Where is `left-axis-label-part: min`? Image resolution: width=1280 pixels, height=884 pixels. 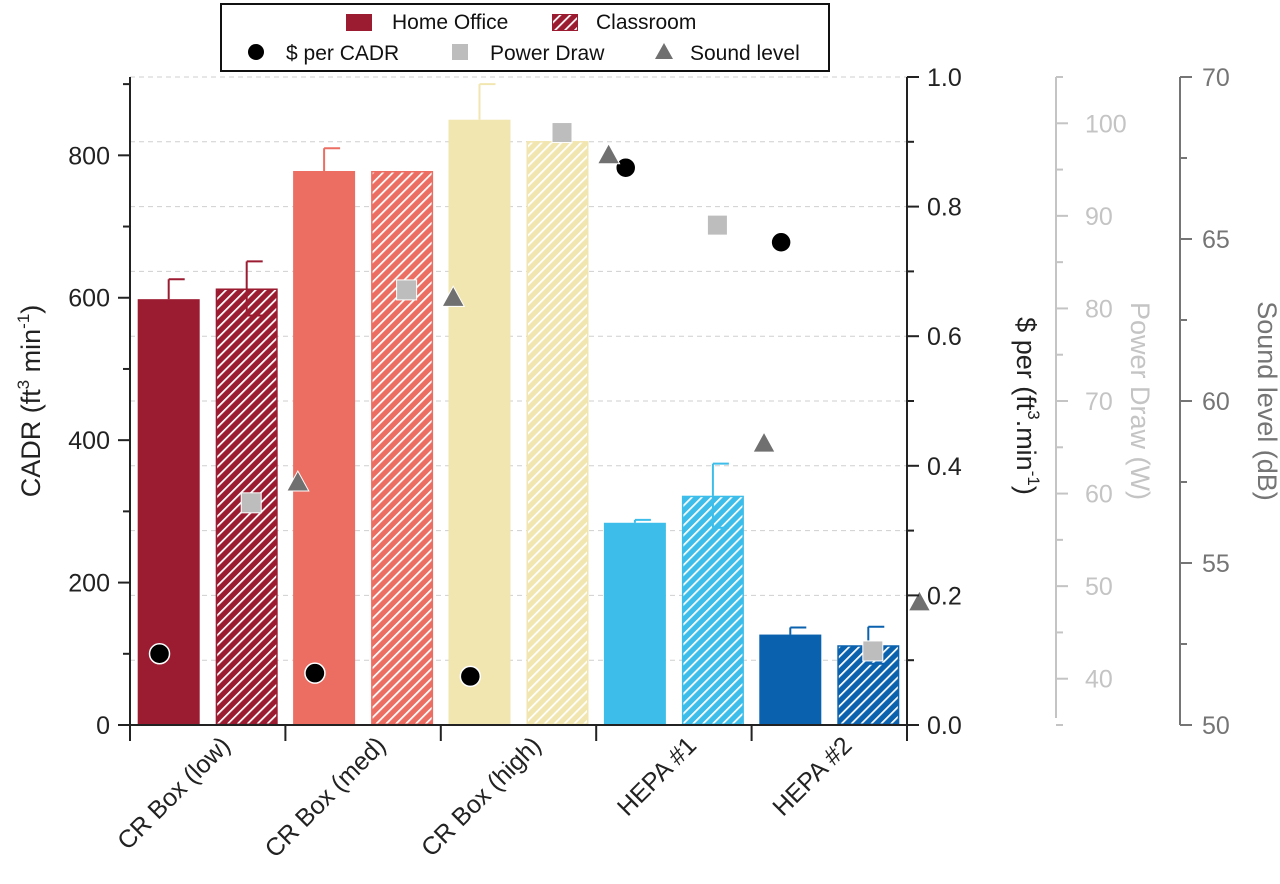
left-axis-label-part: min is located at coordinates (31, 354).